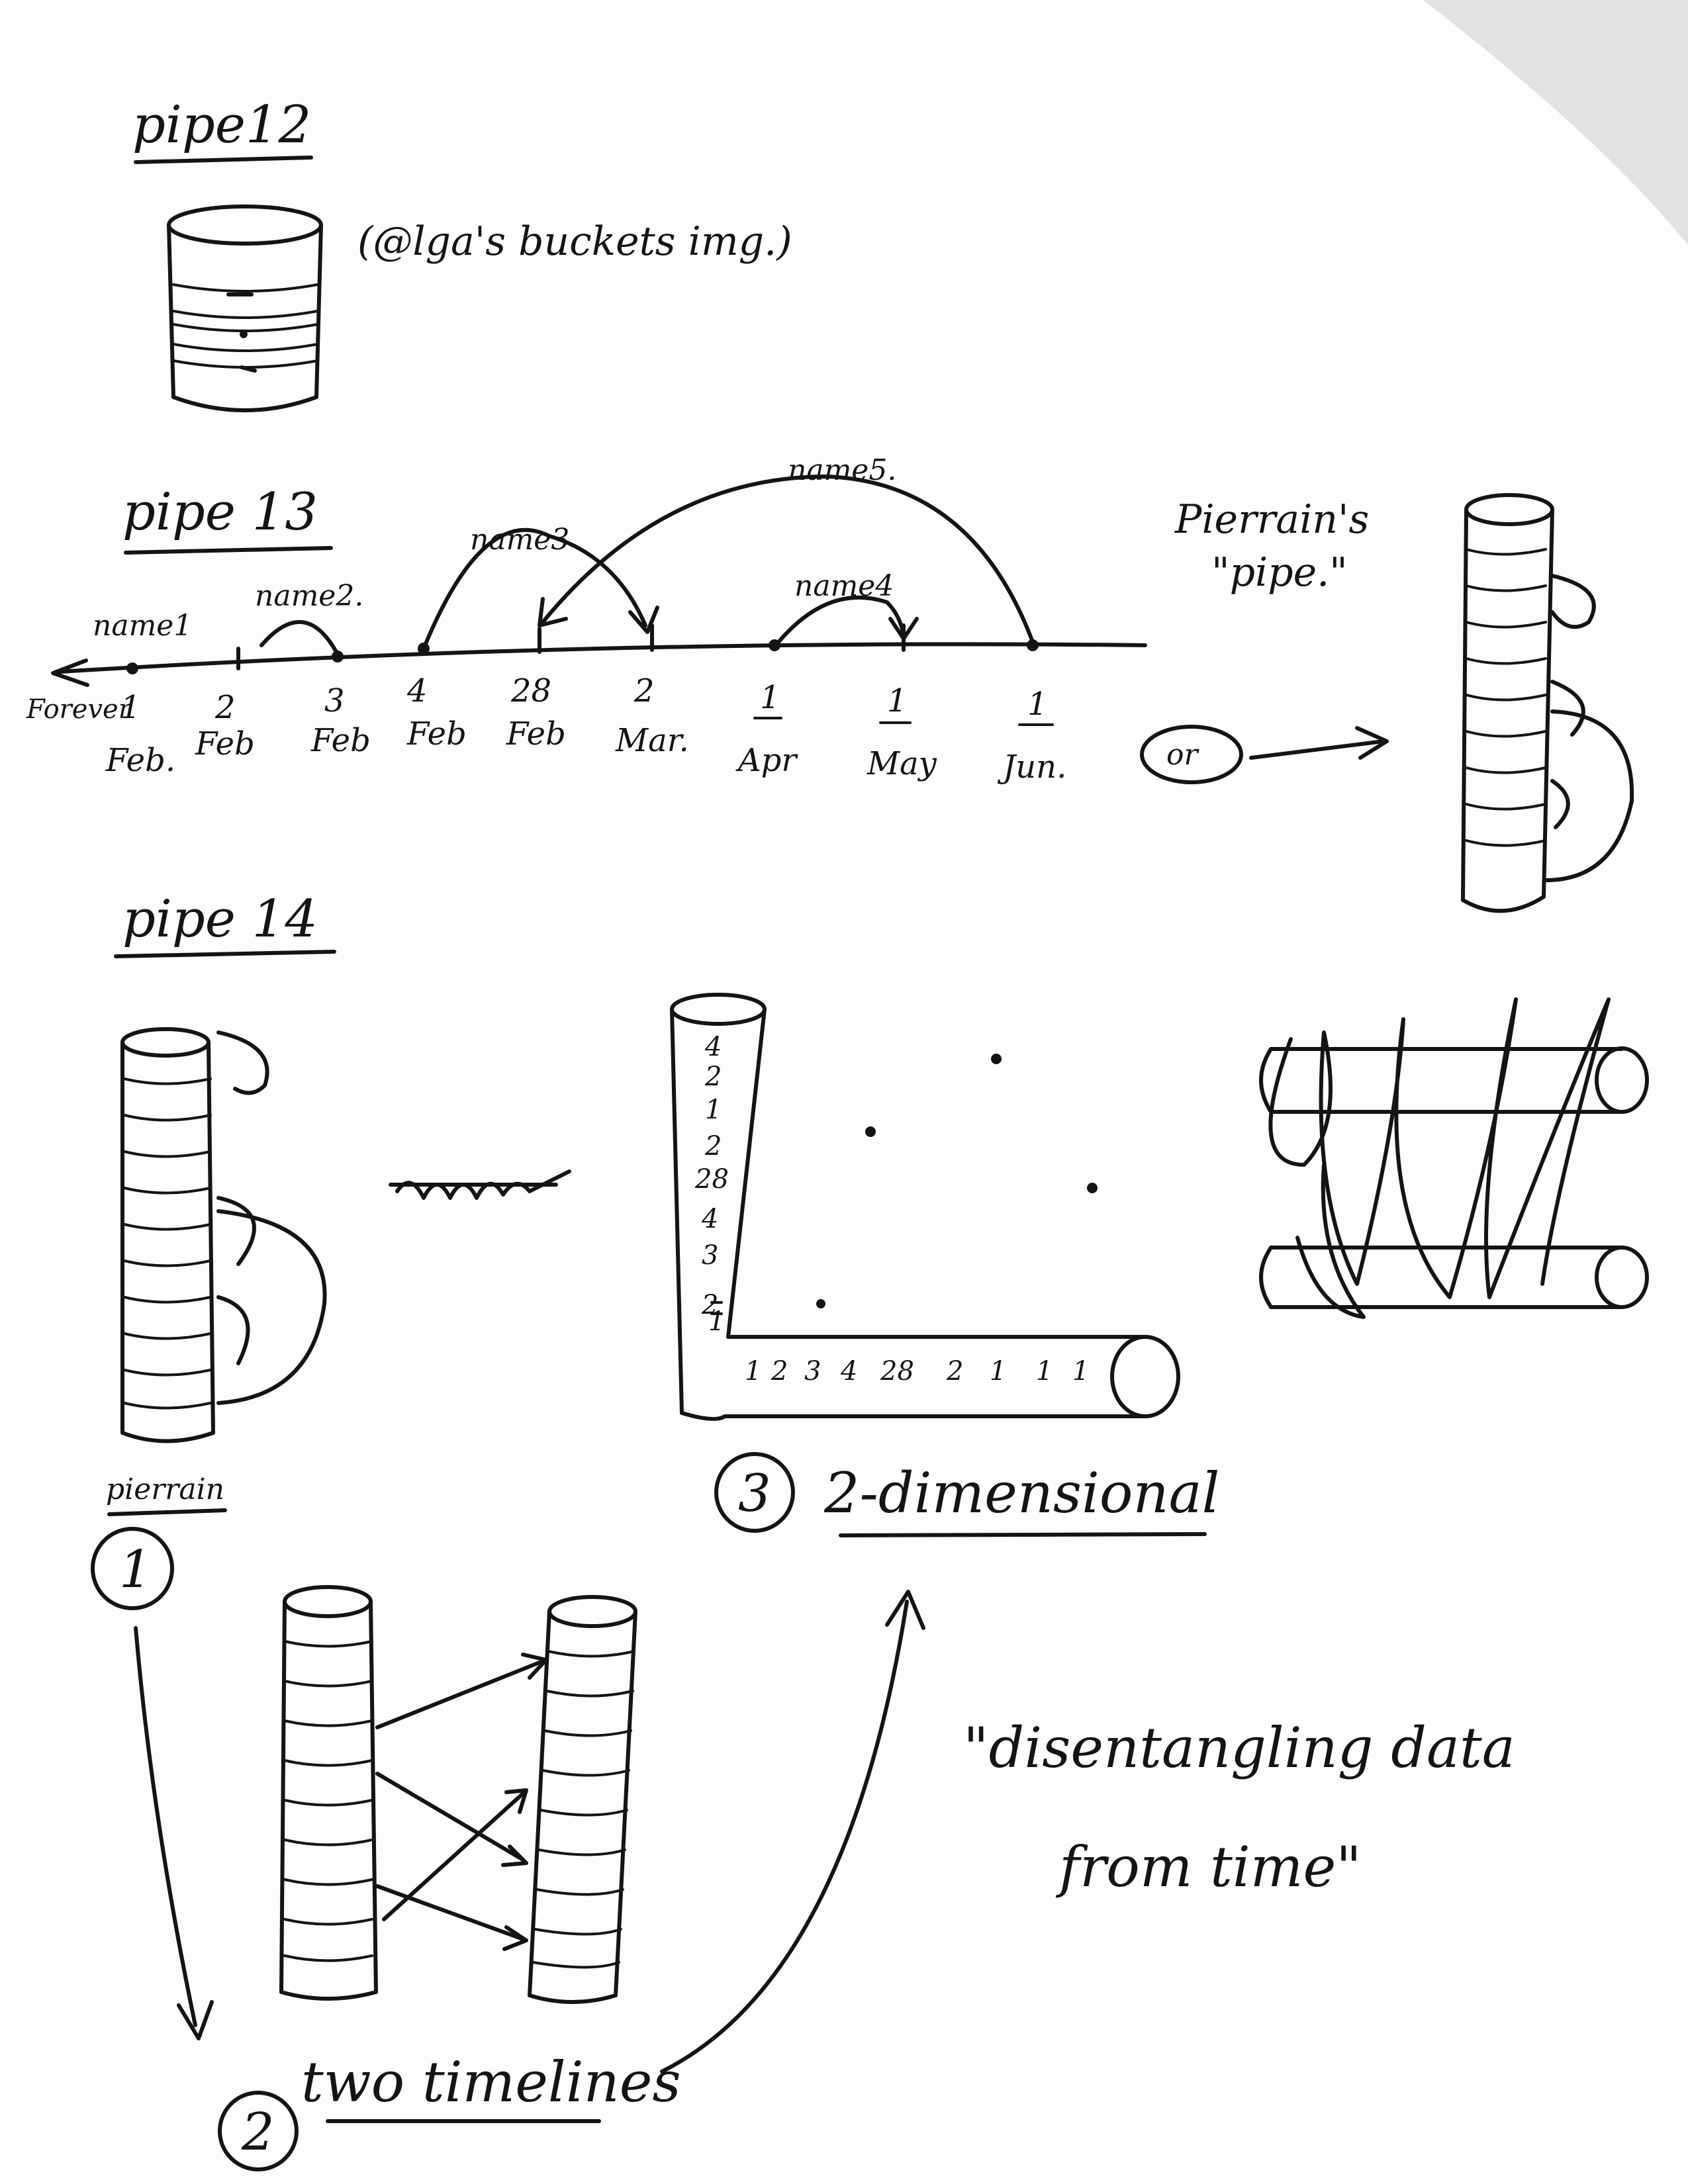  Describe the element at coordinates (905, 1610) in the screenshot. I see `arrow-option2-to-option3-head` at that location.